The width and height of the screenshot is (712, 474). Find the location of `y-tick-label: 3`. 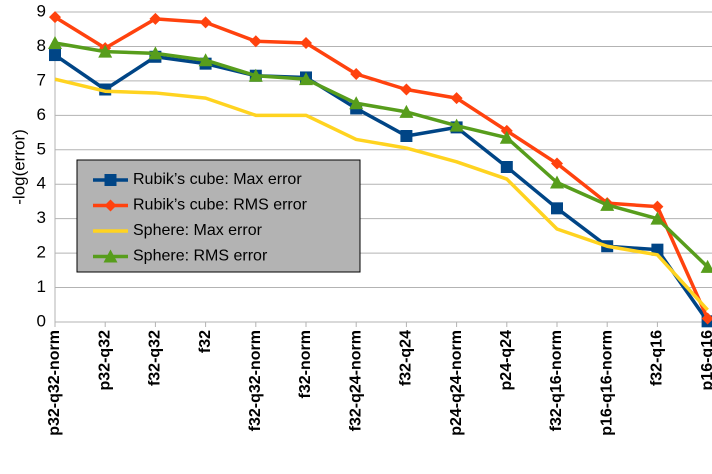

y-tick-label: 3 is located at coordinates (41, 217).